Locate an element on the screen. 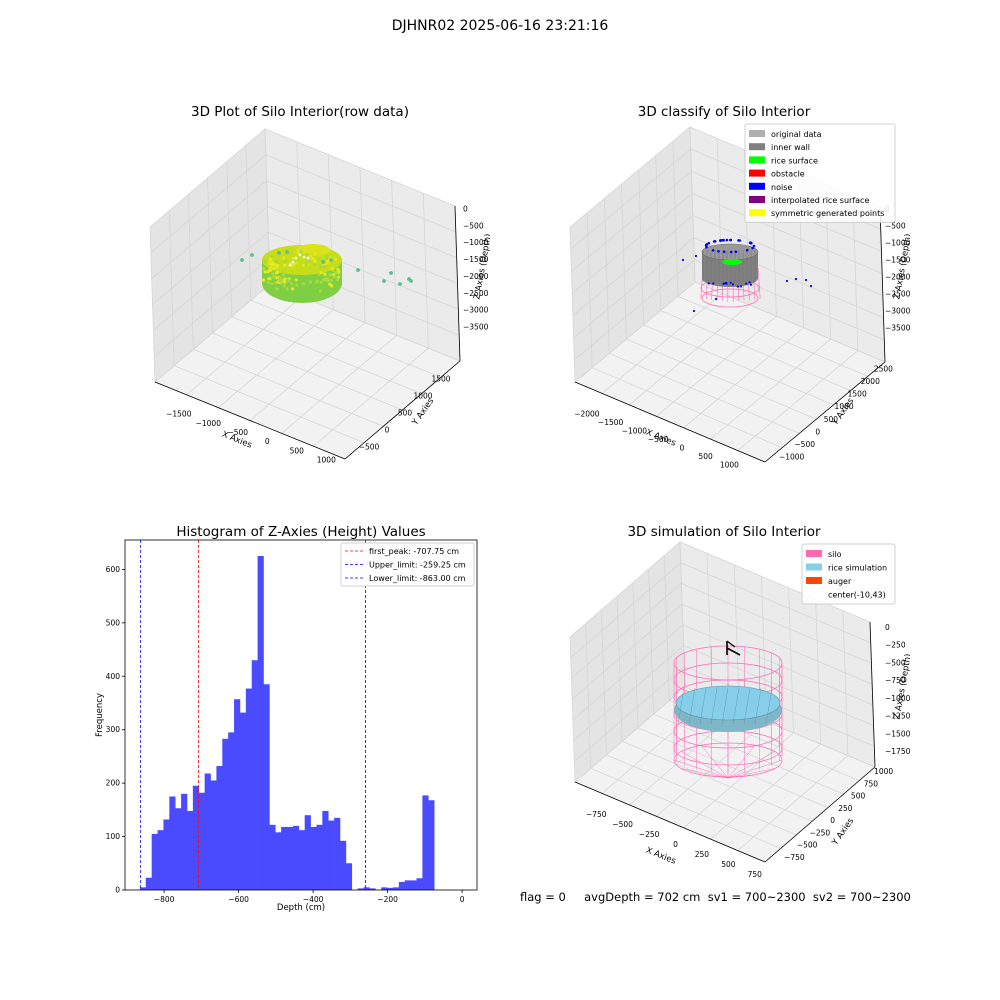 The height and width of the screenshot is (1000, 1000). auger-mark is located at coordinates (733, 651).